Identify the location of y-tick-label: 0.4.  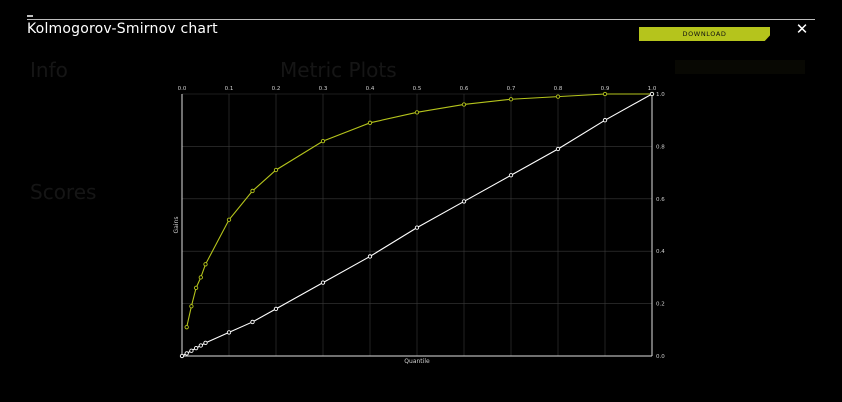
(660, 252).